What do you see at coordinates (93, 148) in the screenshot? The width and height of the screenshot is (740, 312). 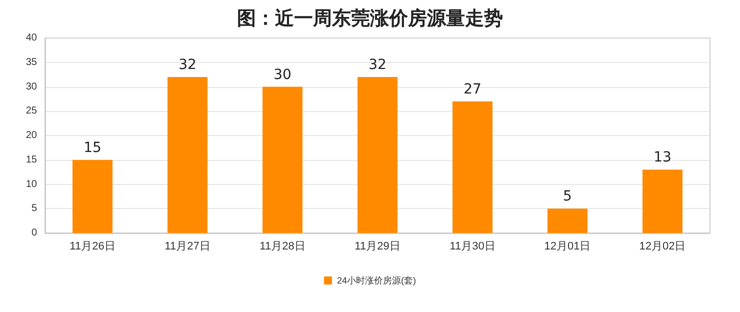 I see `data-label: 15` at bounding box center [93, 148].